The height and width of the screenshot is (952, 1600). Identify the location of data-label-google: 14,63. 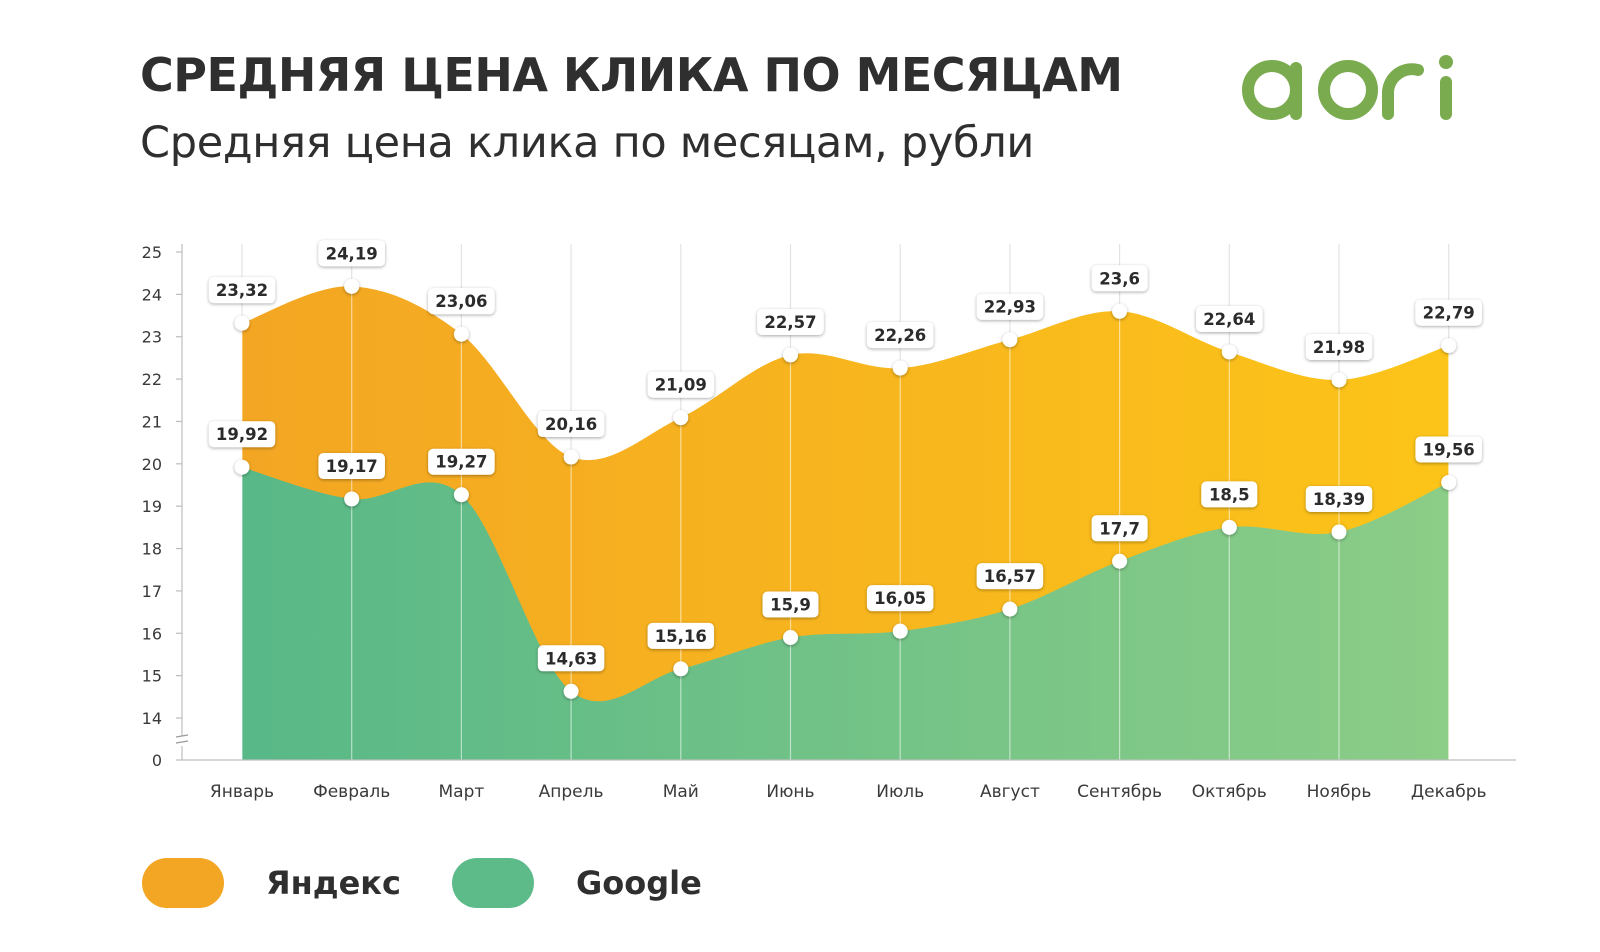
(571, 658).